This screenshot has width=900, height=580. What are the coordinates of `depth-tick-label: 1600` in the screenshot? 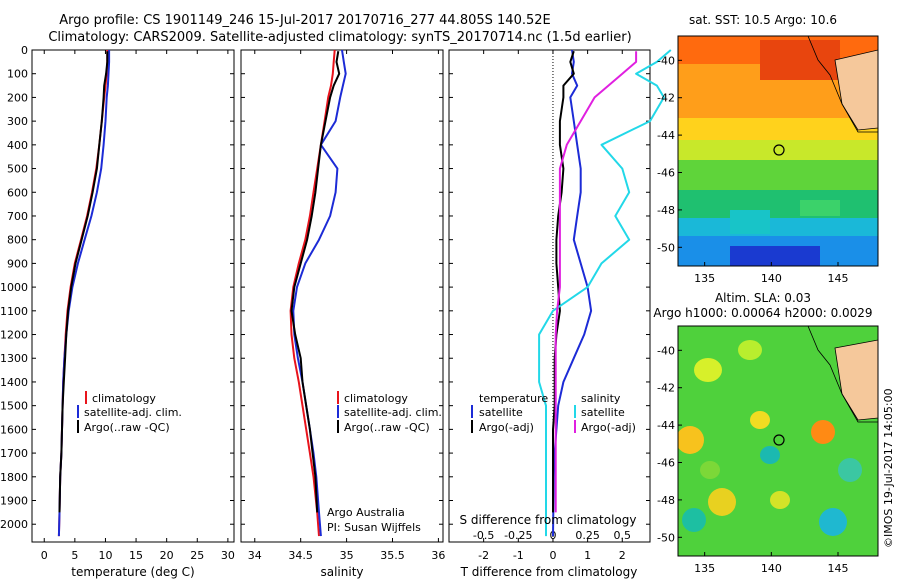 It's located at (14, 429).